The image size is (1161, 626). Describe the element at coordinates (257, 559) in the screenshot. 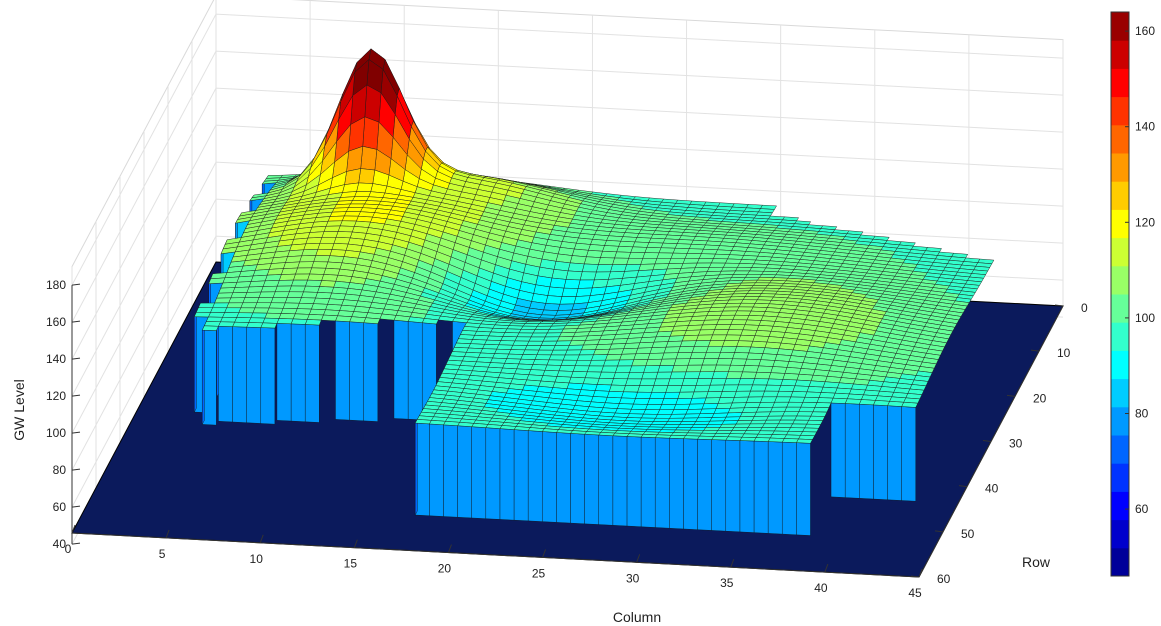

I see `x-tick-label: 10` at that location.